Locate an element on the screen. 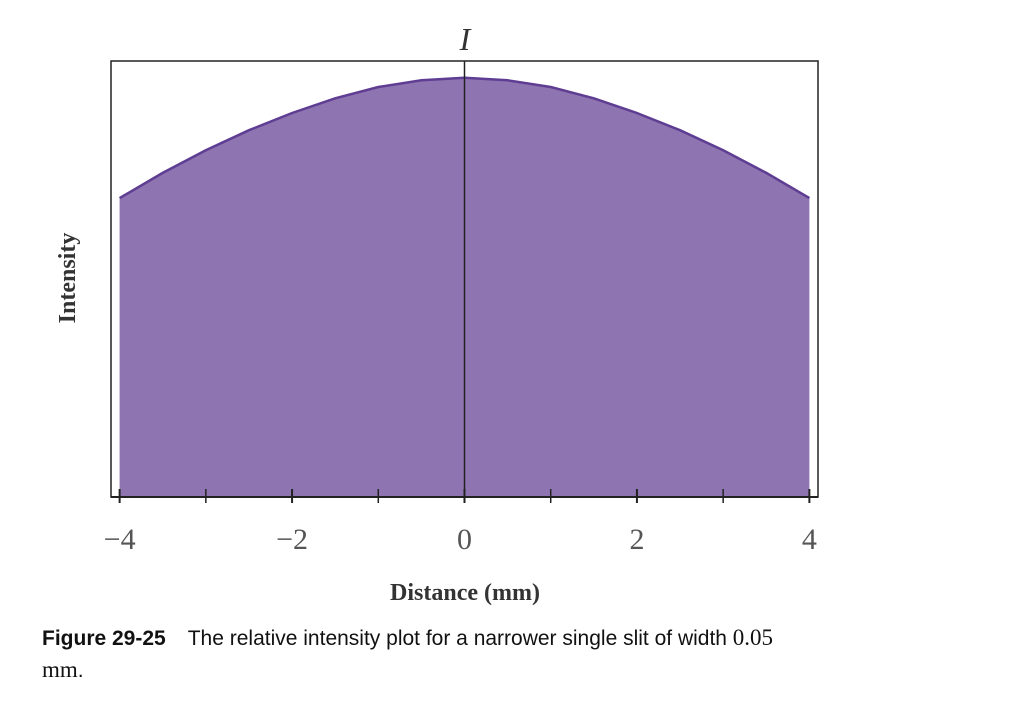 This screenshot has width=1022, height=722. x-axis-label: Distance (mm) is located at coordinates (465, 593).